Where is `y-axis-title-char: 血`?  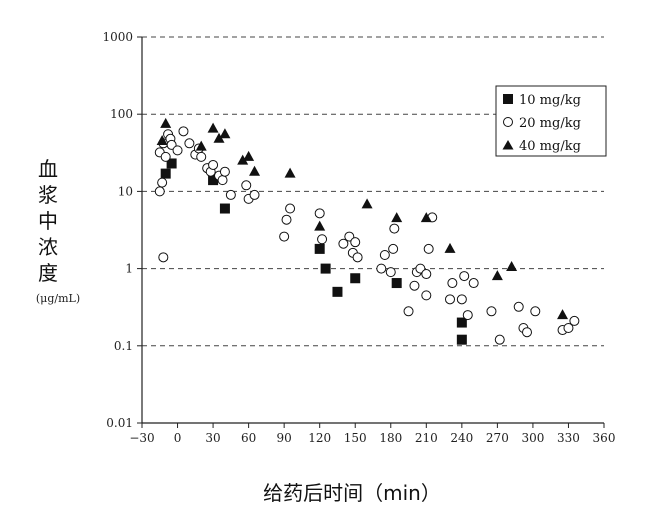 y-axis-title-char: 血 is located at coordinates (48, 169).